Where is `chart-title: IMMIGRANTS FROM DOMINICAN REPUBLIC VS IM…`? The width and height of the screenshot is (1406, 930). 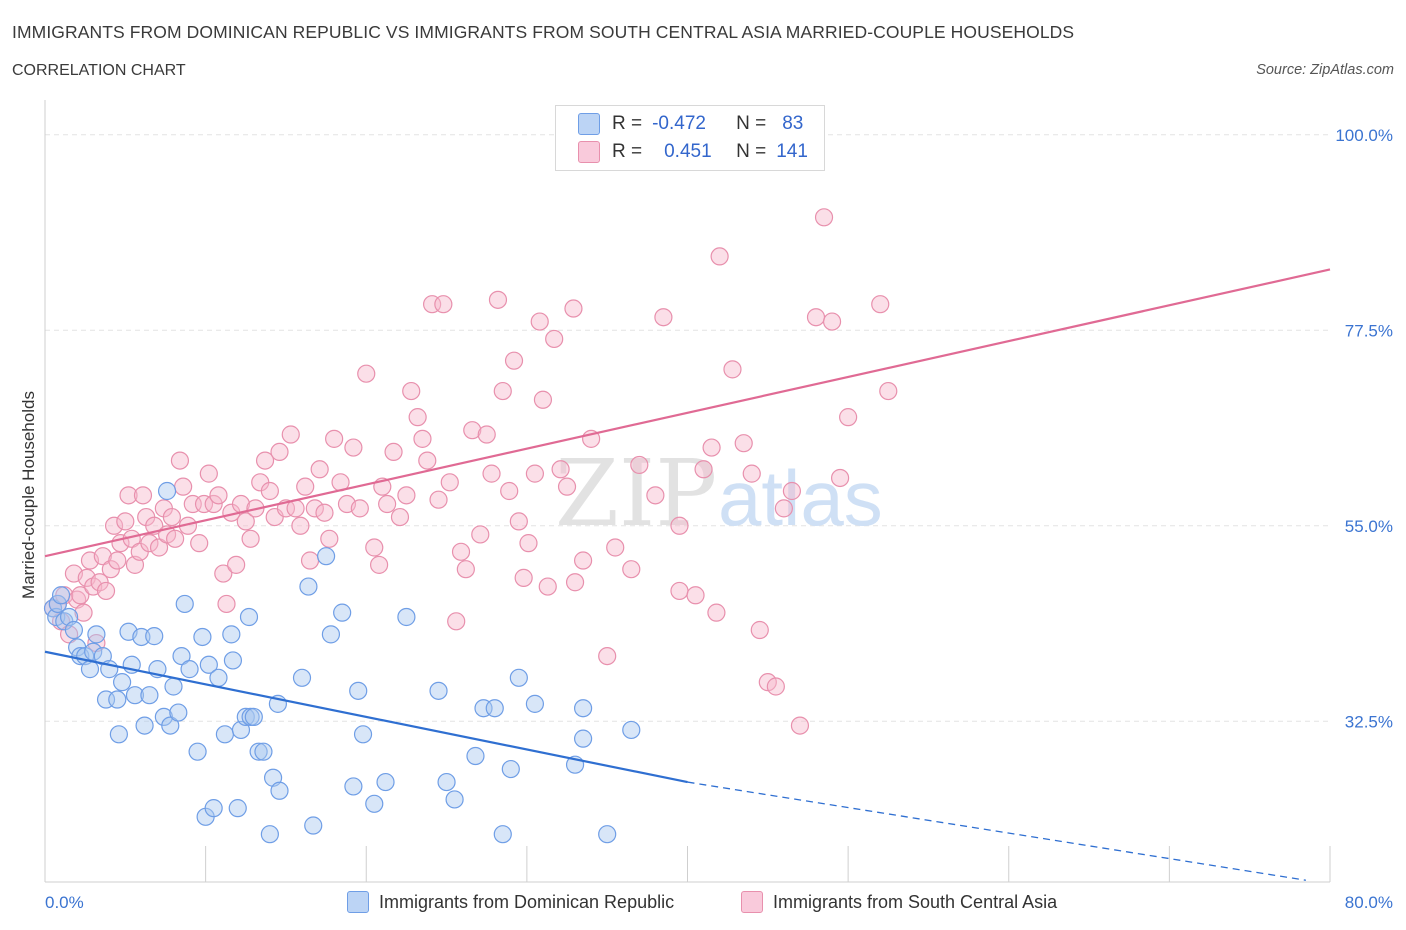 chart-title: IMMIGRANTS FROM DOMINICAN REPUBLIC VS IM… is located at coordinates (543, 32).